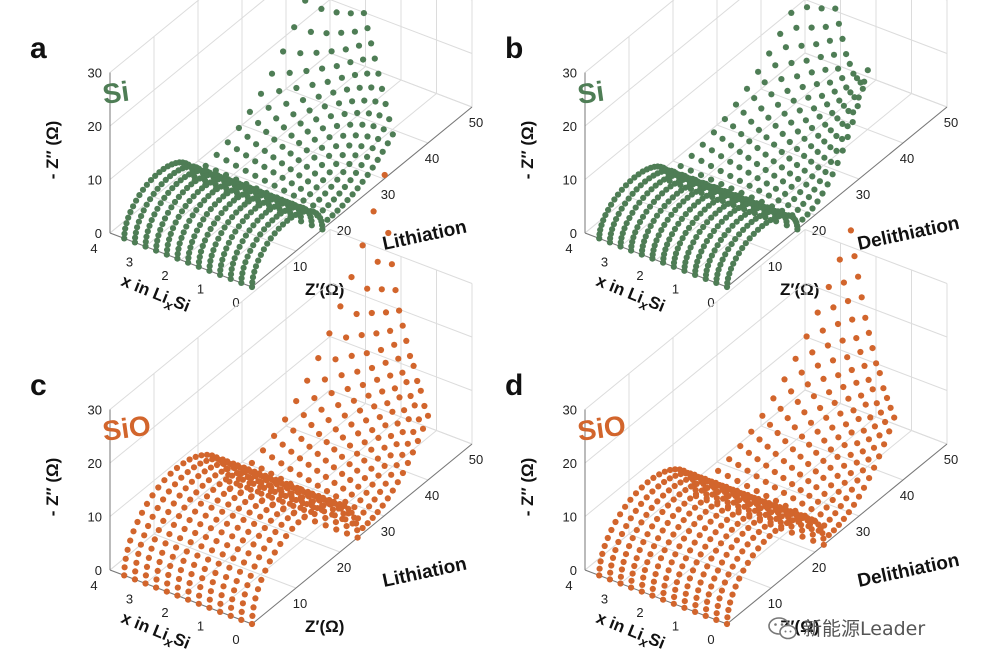 The height and width of the screenshot is (672, 1004). Describe the element at coordinates (782, 628) in the screenshot. I see `wechat-icon` at that location.